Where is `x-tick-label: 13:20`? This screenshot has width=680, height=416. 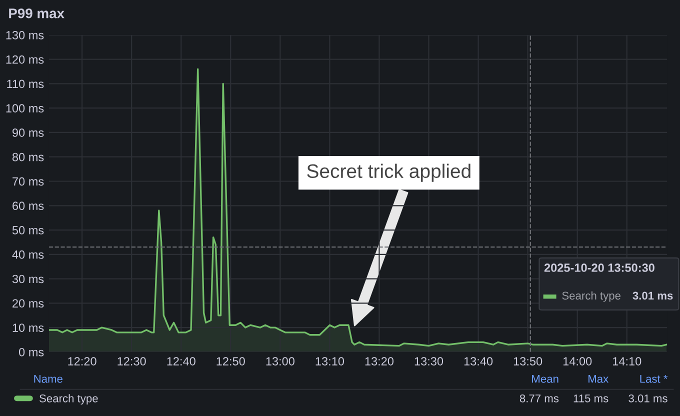 x-tick-label: 13:20 is located at coordinates (379, 361).